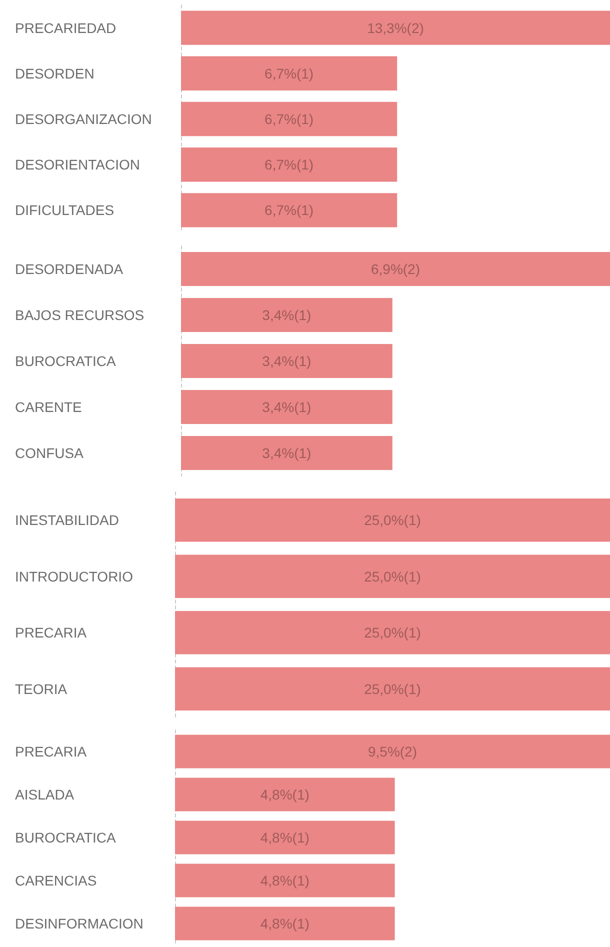 The width and height of the screenshot is (610, 947). What do you see at coordinates (393, 752) in the screenshot?
I see `data-label: 9,5%(2)` at bounding box center [393, 752].